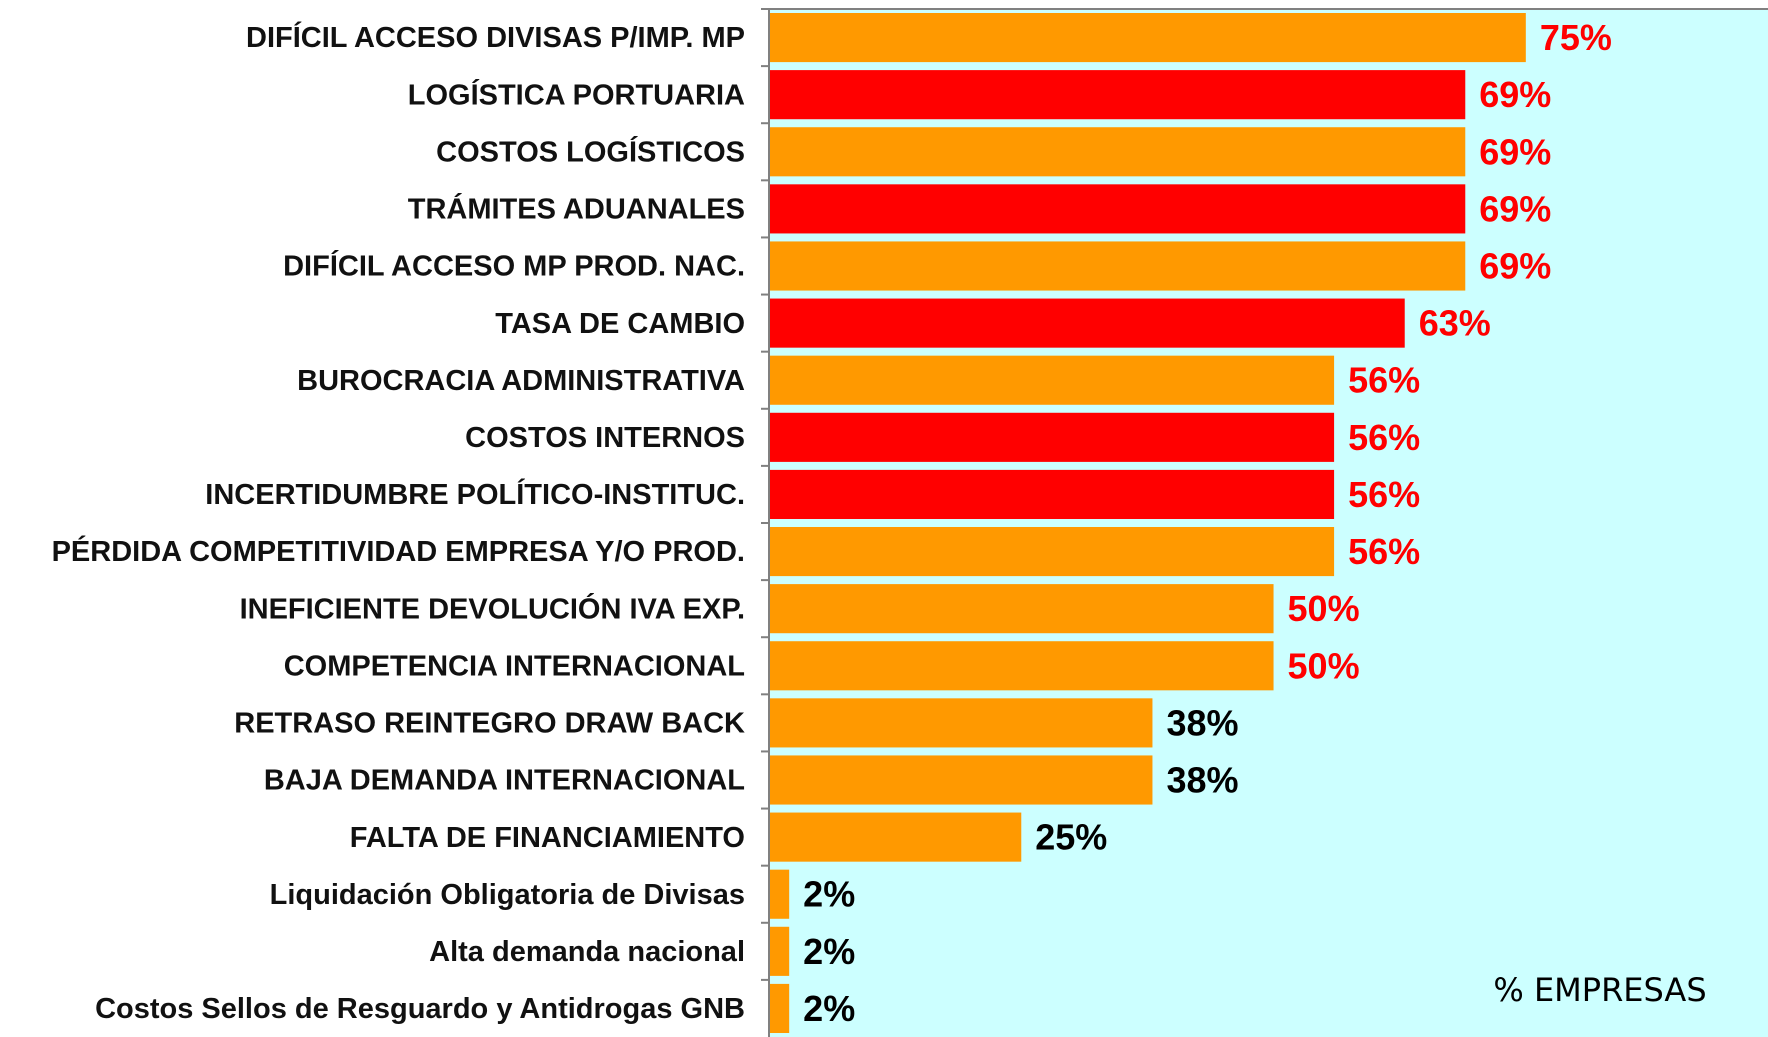  I want to click on category-label: Liquidación Obligatoria de Divisas, so click(507, 895).